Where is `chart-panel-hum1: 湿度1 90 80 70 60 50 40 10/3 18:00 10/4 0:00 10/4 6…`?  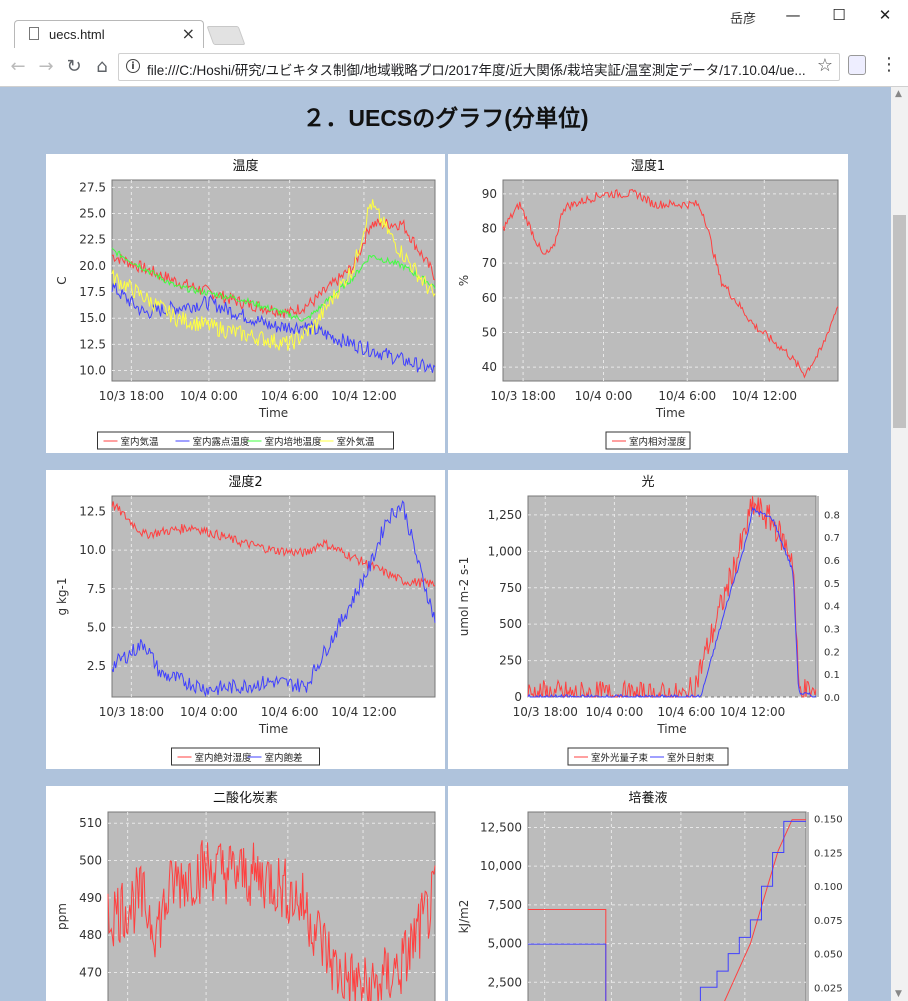
chart-panel-hum1: 湿度1 90 80 70 60 50 40 10/3 18:00 10/4 0:00 10/4 6… is located at coordinates (648, 303).